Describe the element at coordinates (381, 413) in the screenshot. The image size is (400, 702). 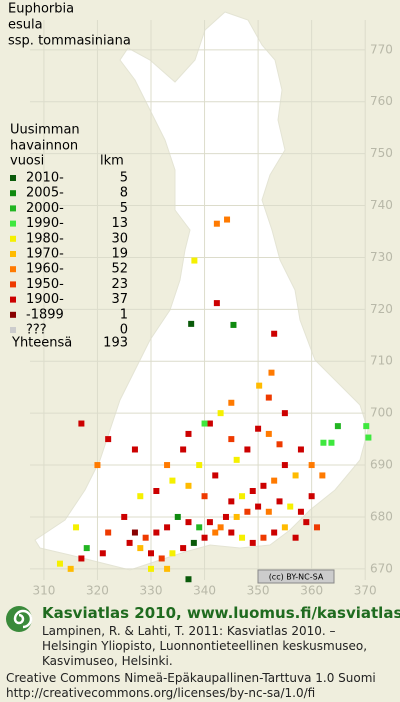
I see `y-tick-label: 700` at that location.